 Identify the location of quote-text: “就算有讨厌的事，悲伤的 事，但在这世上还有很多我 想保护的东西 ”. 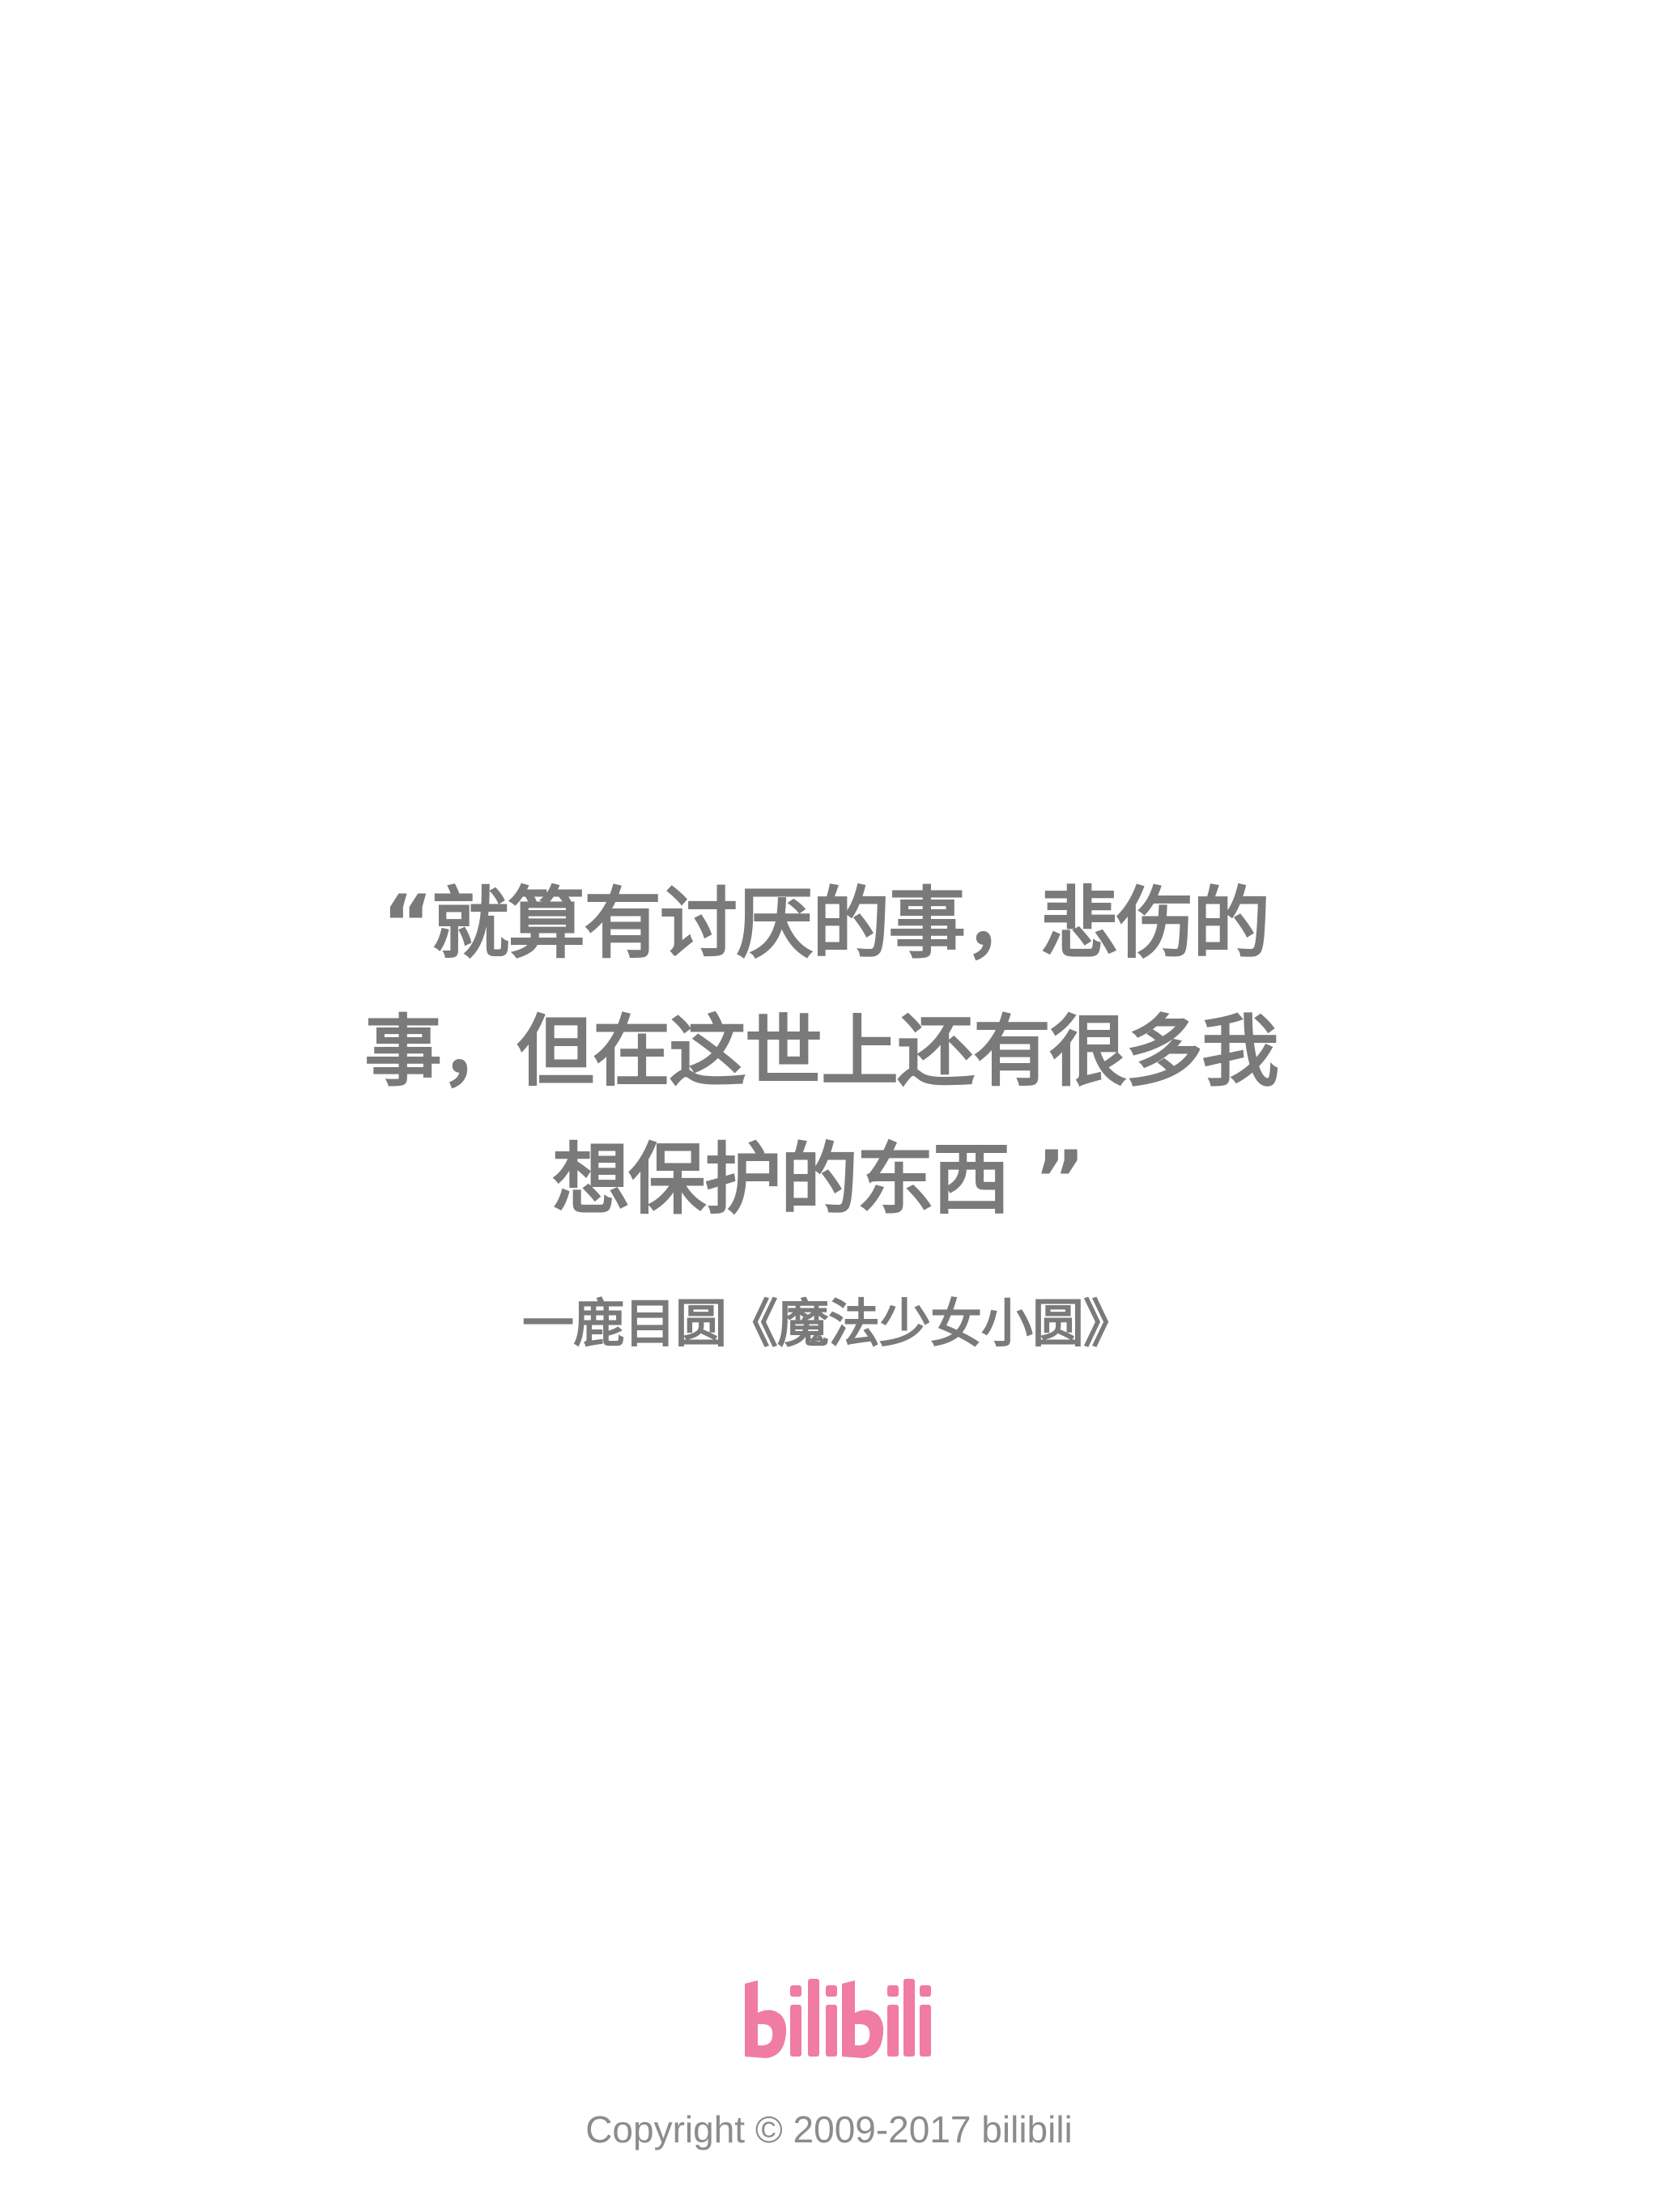
(850, 1052).